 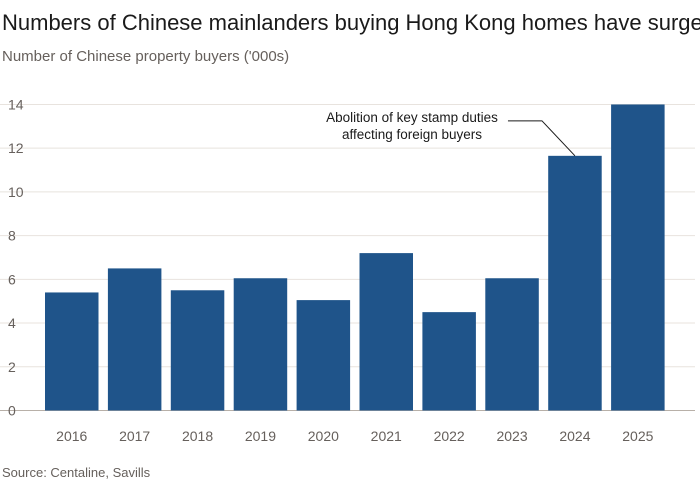 I want to click on x-tick-label: 2025, so click(x=637, y=436).